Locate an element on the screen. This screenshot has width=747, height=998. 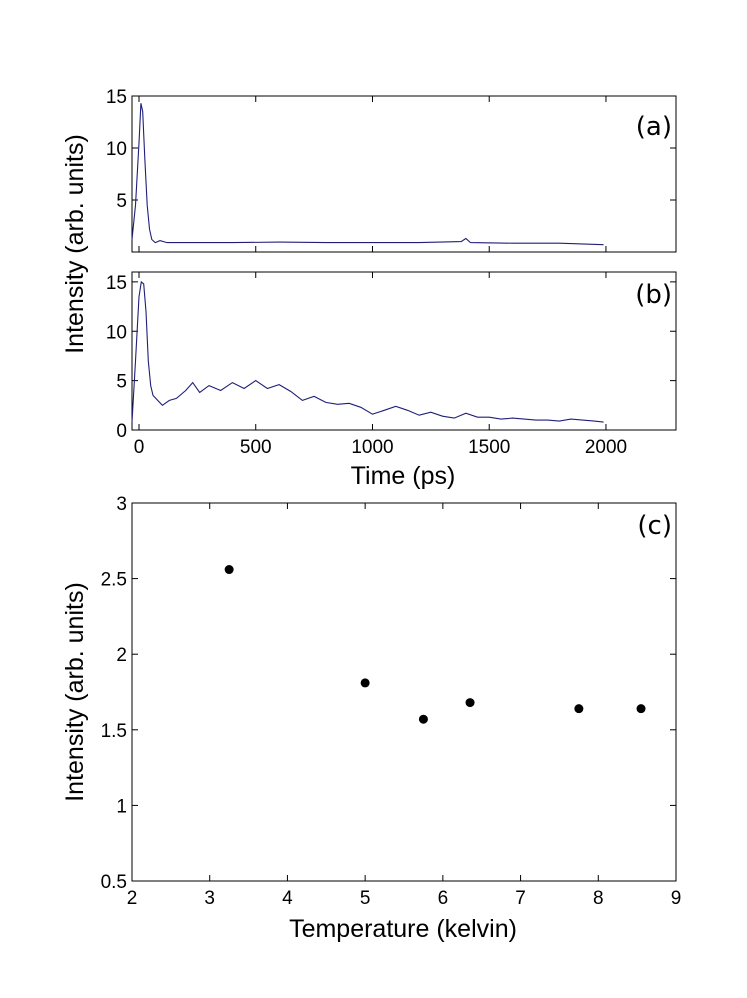
panel-b-label: (b) is located at coordinates (653, 295).